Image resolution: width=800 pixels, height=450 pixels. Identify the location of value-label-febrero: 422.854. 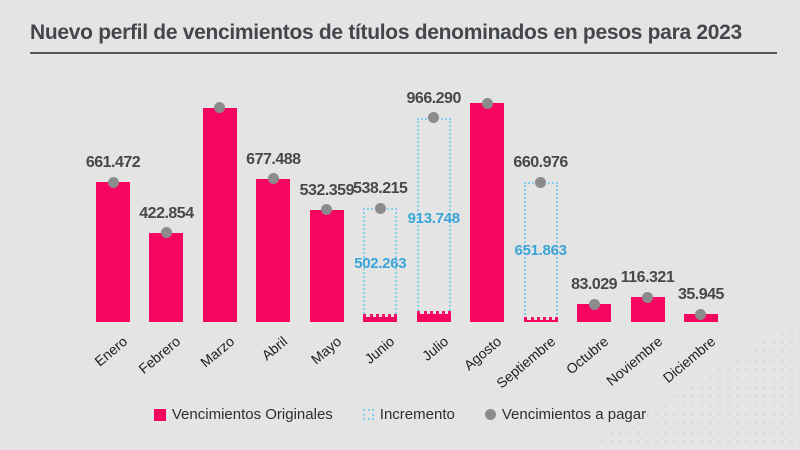
(166, 213).